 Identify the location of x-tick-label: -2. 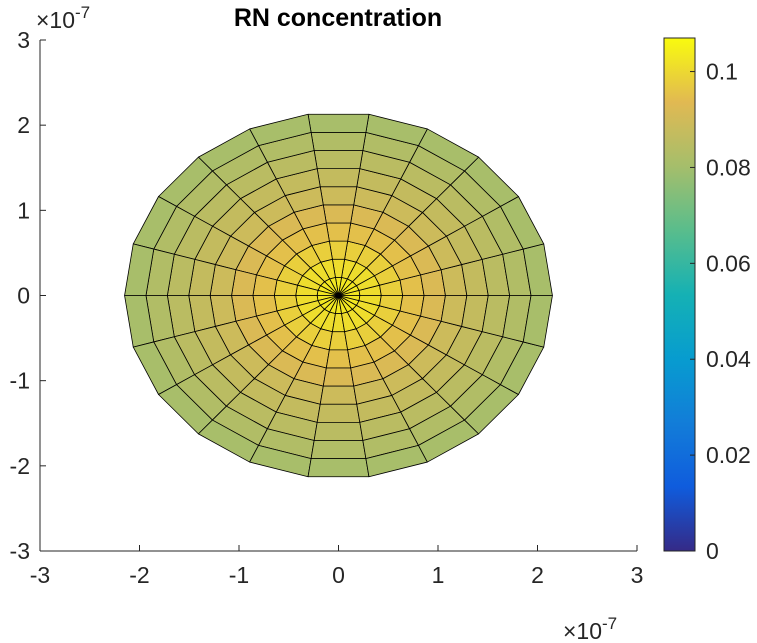
(139, 575).